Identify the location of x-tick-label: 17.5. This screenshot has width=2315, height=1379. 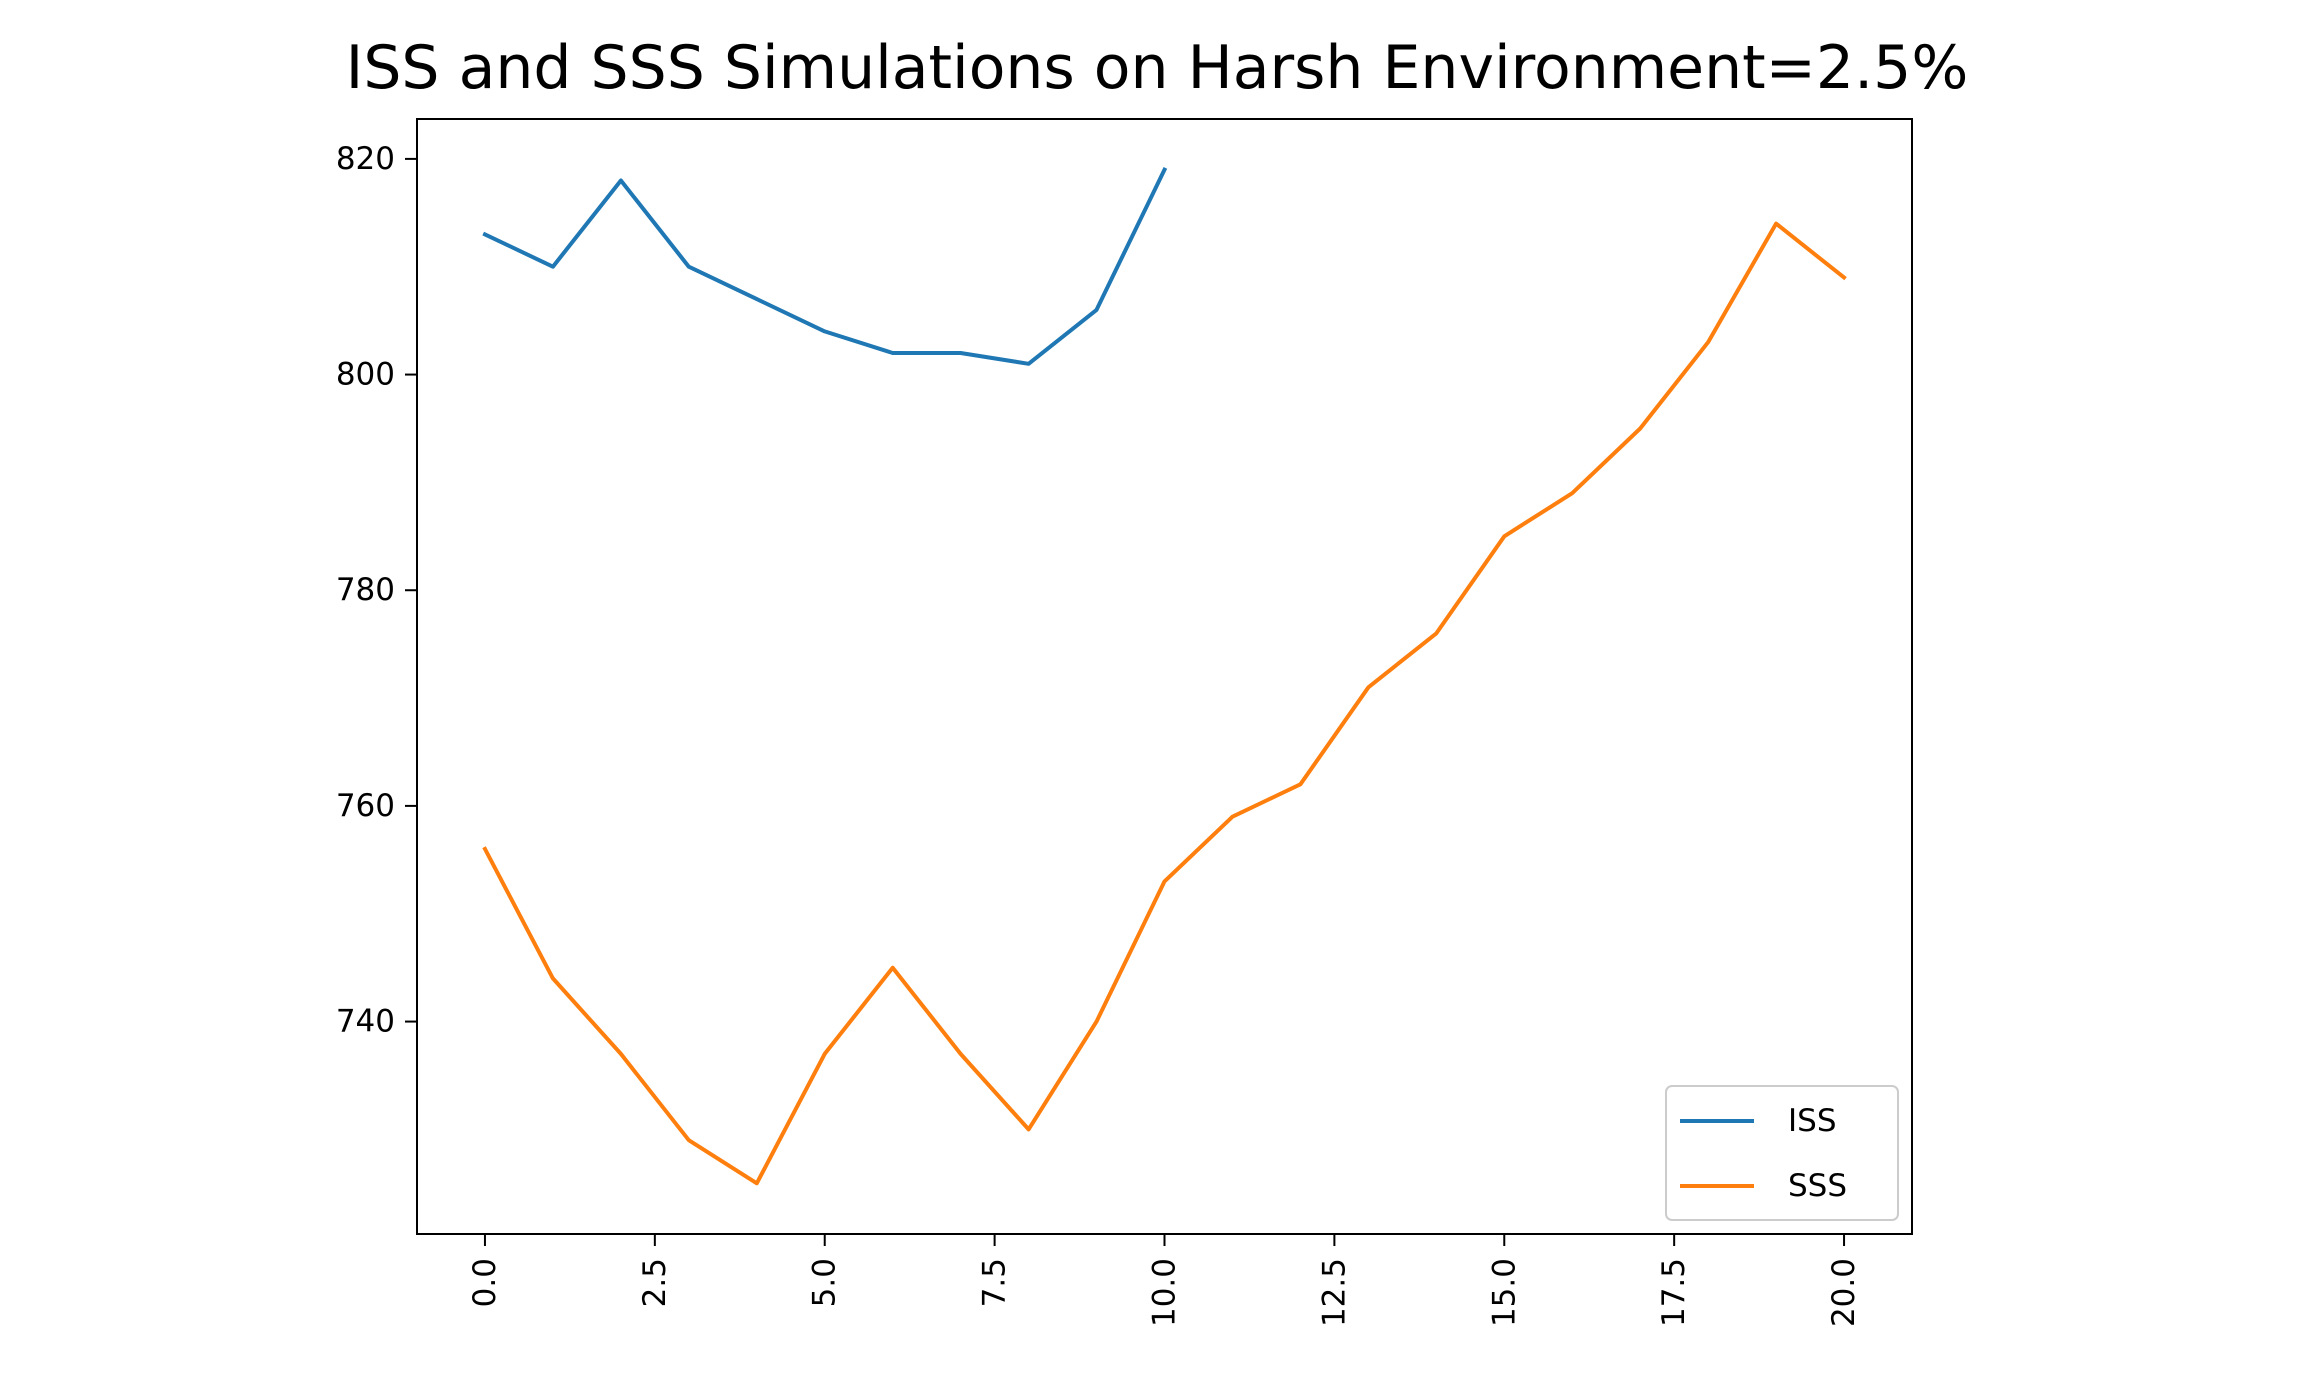
(1674, 1292).